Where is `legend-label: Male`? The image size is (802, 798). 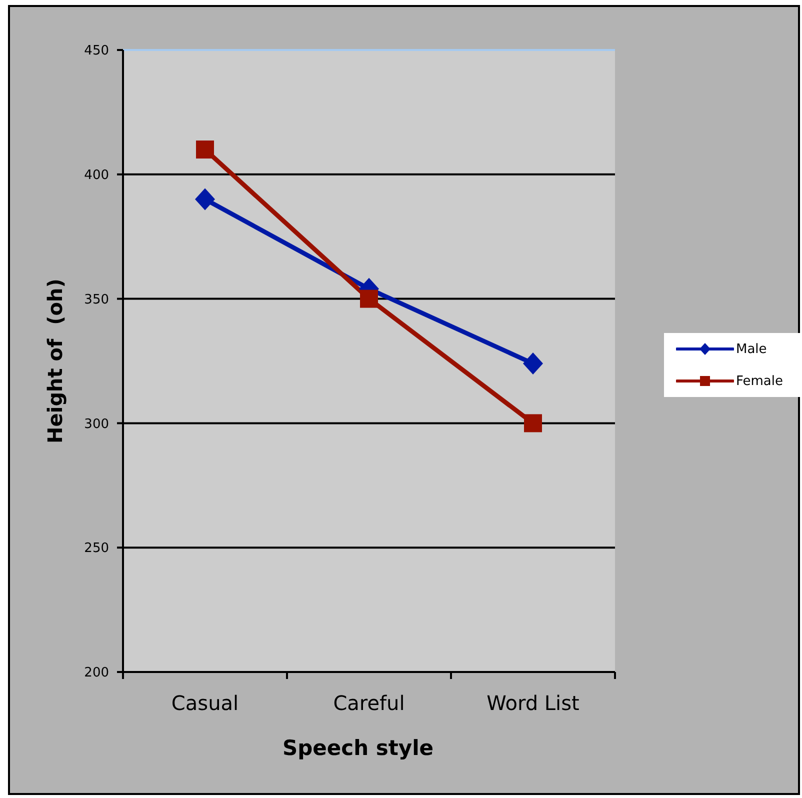 legend-label: Male is located at coordinates (751, 349).